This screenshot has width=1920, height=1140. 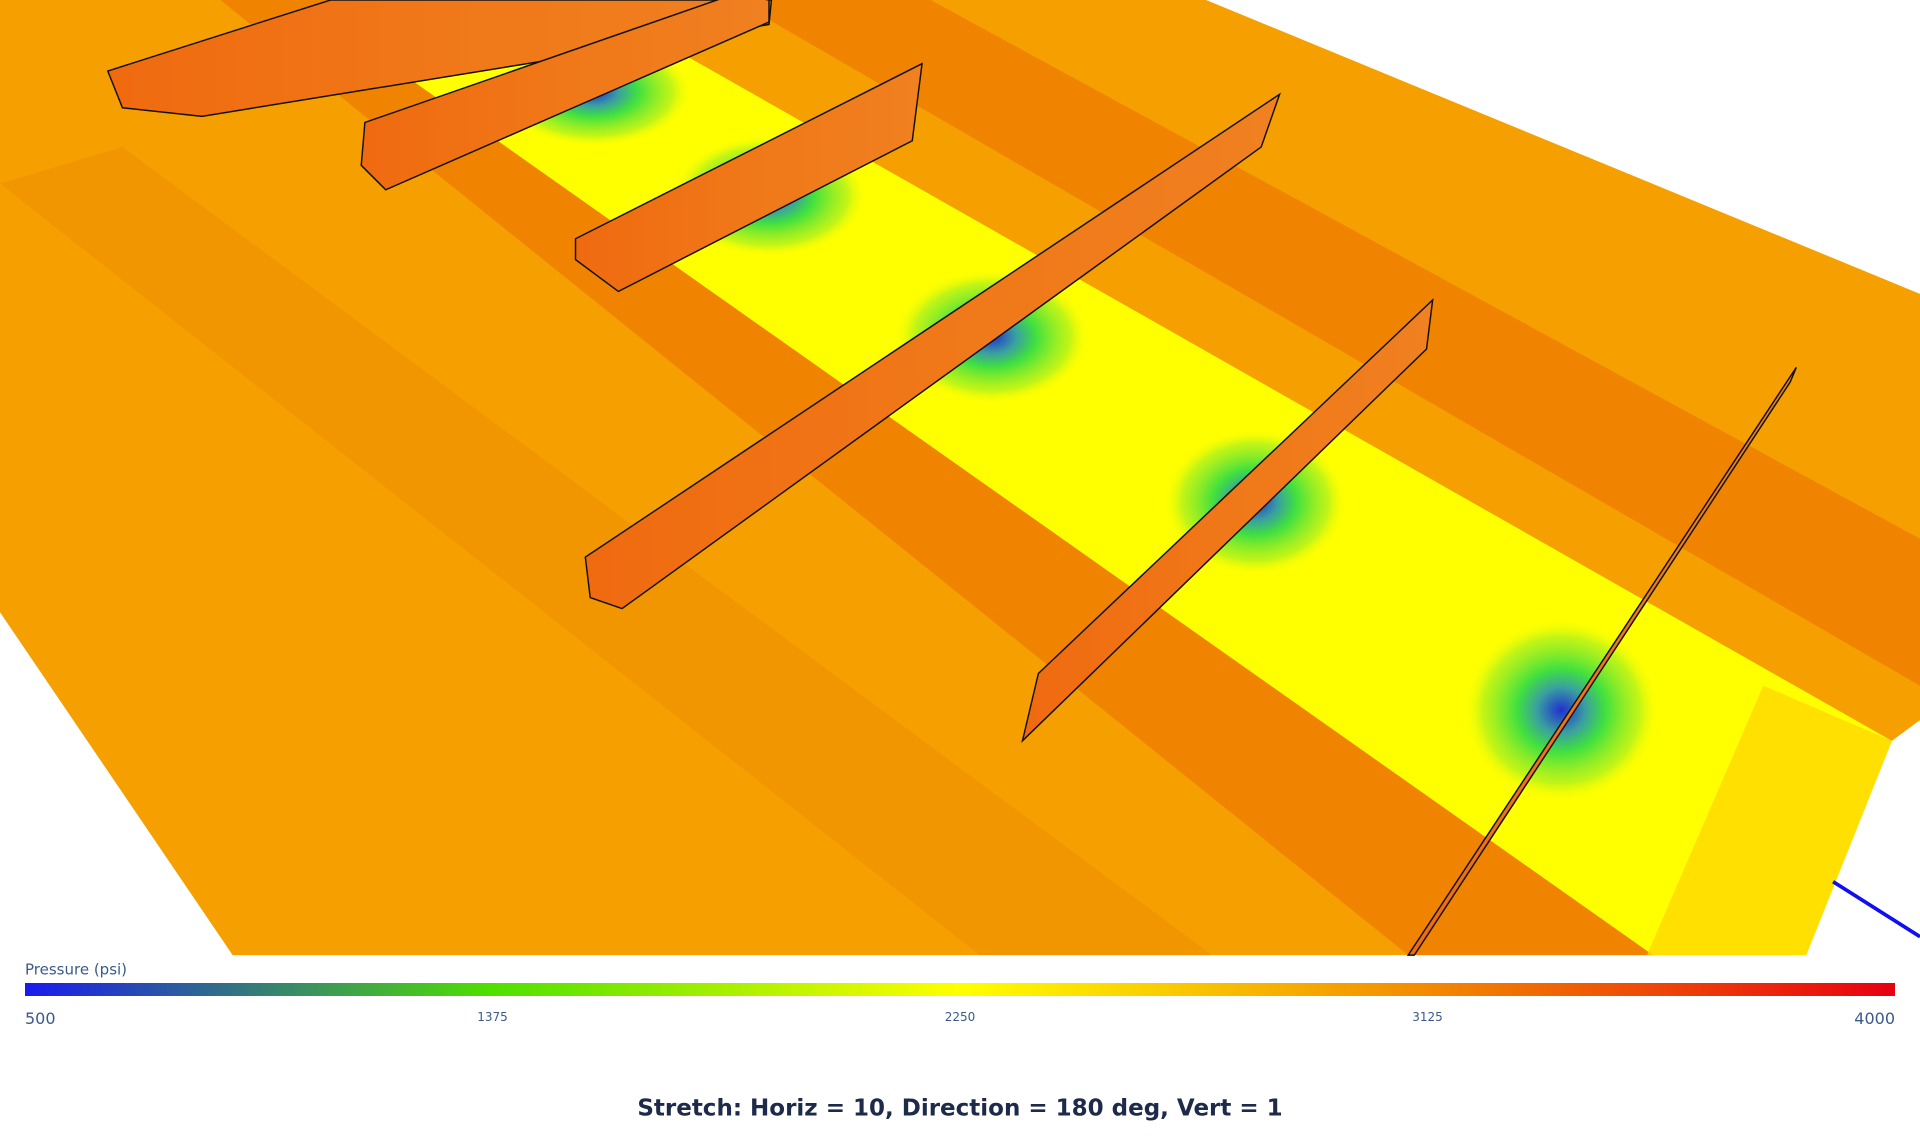 I want to click on channel-edge, so click(x=1769, y=820).